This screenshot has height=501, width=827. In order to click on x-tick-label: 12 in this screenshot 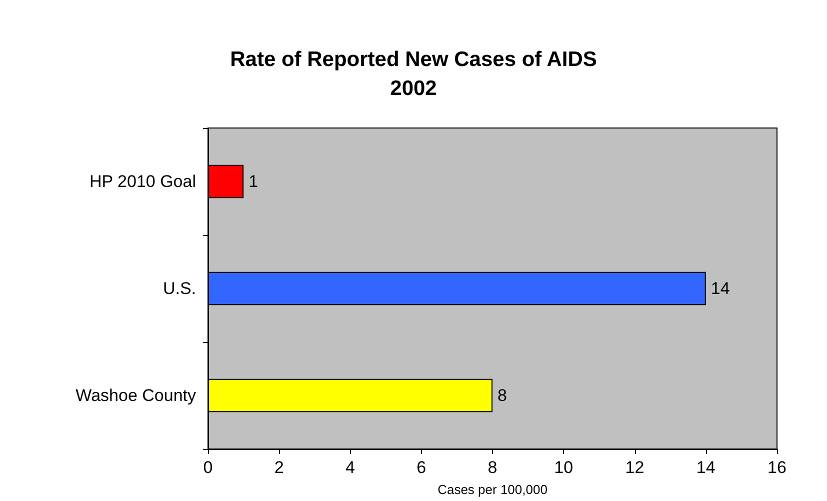, I will do `click(634, 467)`.